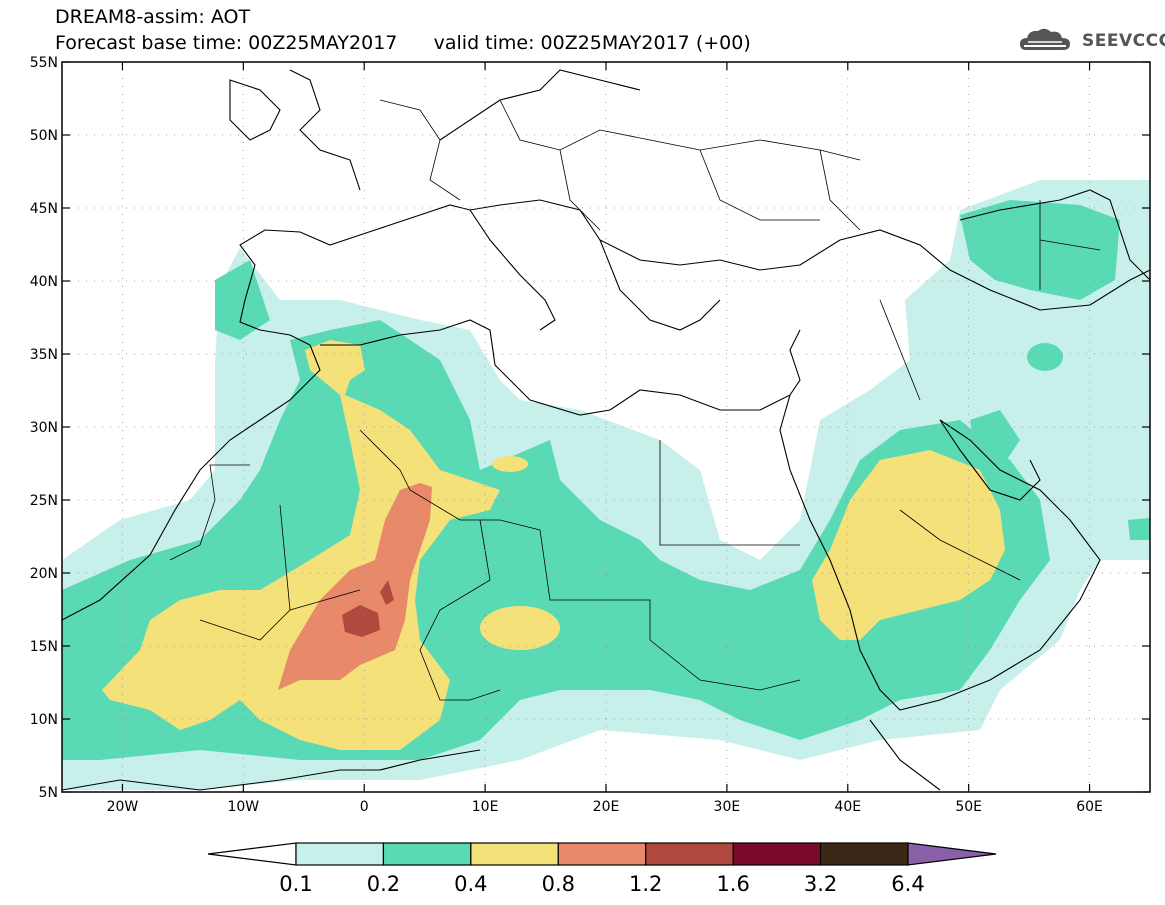 The height and width of the screenshot is (905, 1165). I want to click on lat-tick-label: 30N, so click(44, 428).